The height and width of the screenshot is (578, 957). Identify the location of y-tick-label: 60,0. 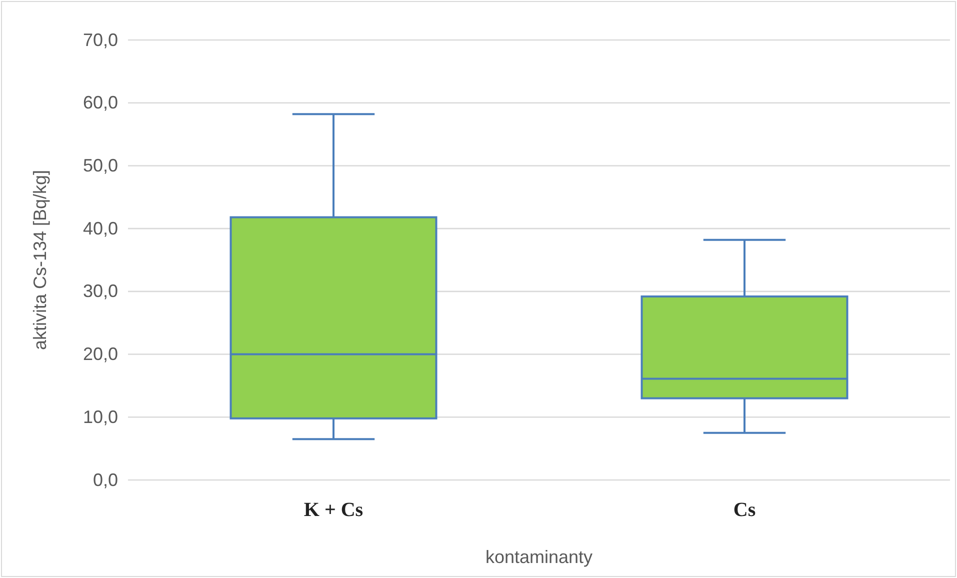
(100, 102).